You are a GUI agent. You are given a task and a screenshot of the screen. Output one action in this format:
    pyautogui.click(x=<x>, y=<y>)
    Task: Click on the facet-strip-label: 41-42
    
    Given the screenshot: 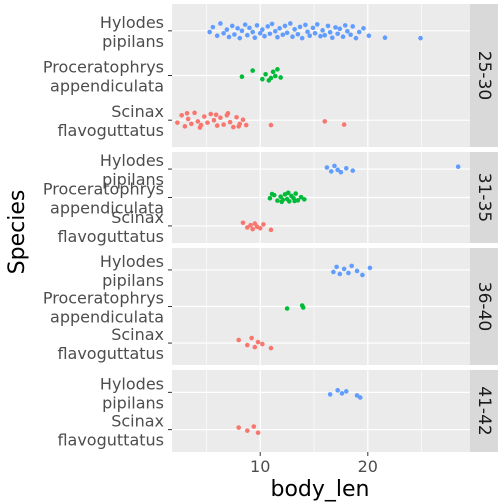 What is the action you would take?
    pyautogui.click(x=484, y=410)
    